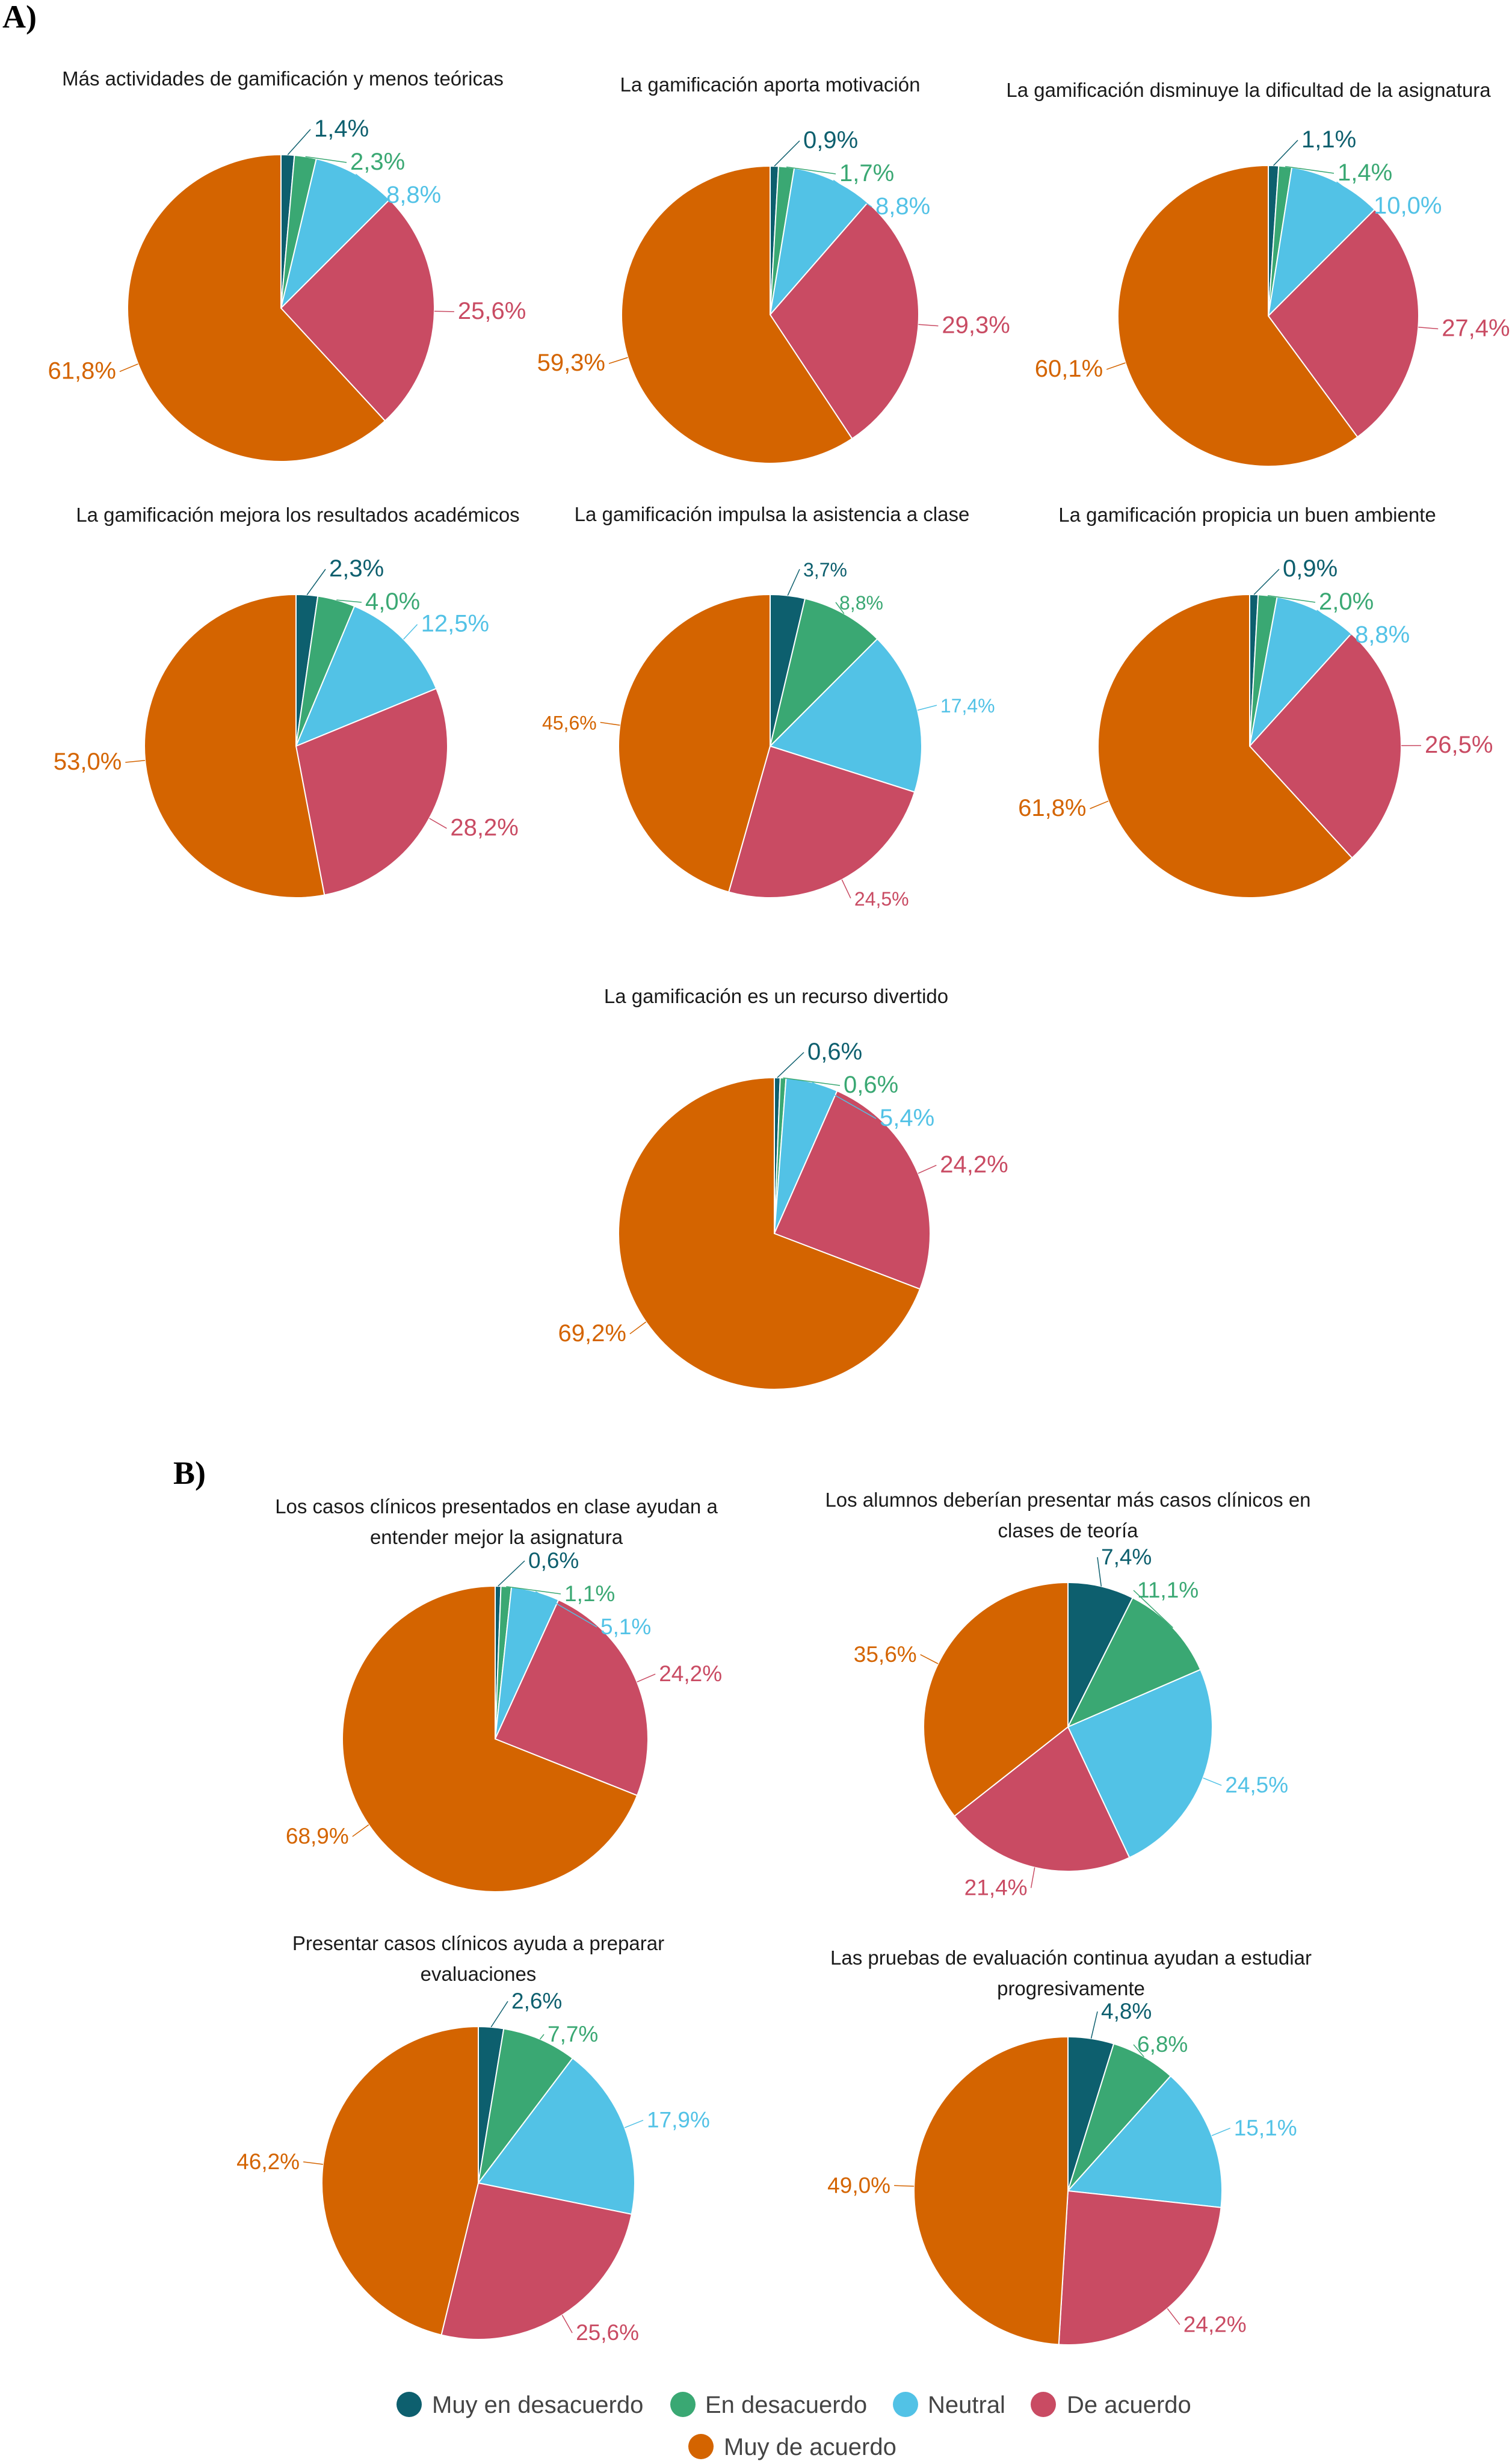 This screenshot has height=2464, width=1512. I want to click on pie-label-de-acuerdo: 21,4%, so click(996, 1888).